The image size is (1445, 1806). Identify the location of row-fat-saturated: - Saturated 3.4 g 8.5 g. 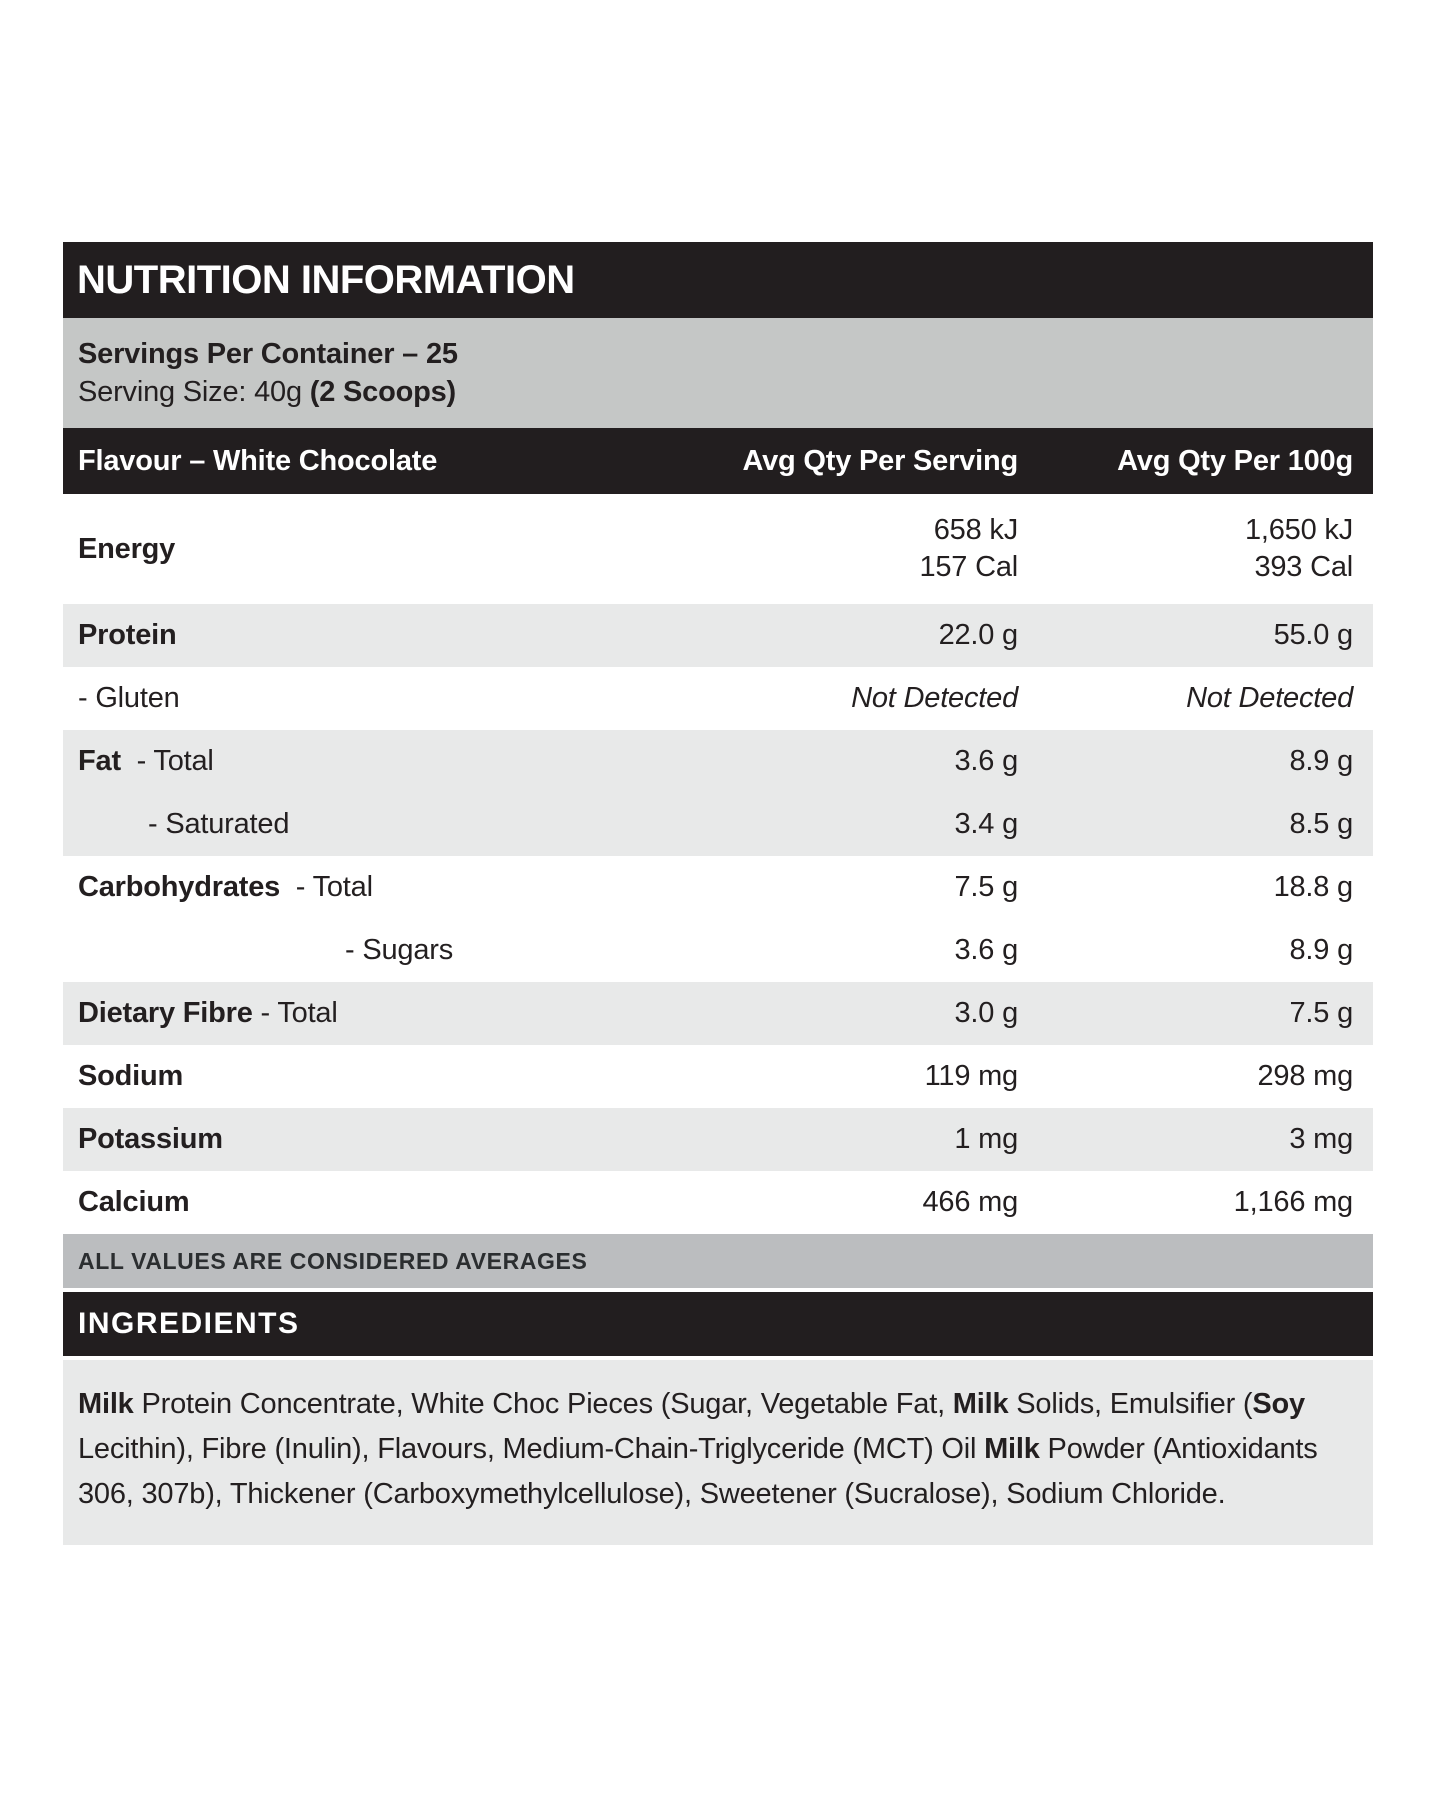
(718, 824).